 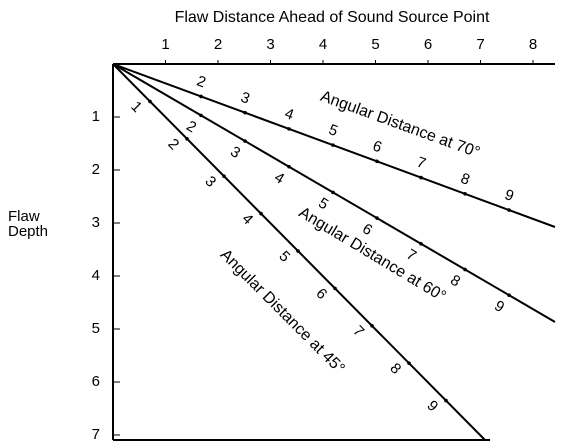 What do you see at coordinates (165, 44) in the screenshot?
I see `top-tick-label: 1` at bounding box center [165, 44].